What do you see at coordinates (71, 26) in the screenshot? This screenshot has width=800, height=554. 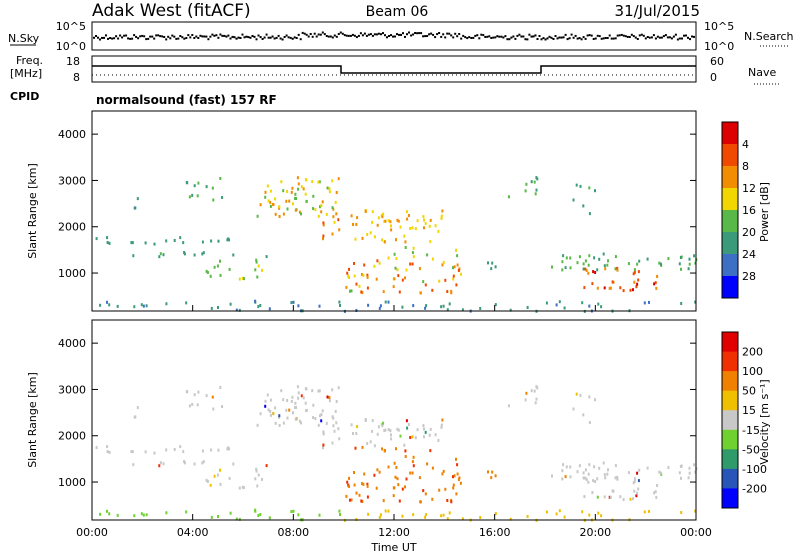 I see `noise-left-tick-high: 10^5` at bounding box center [71, 26].